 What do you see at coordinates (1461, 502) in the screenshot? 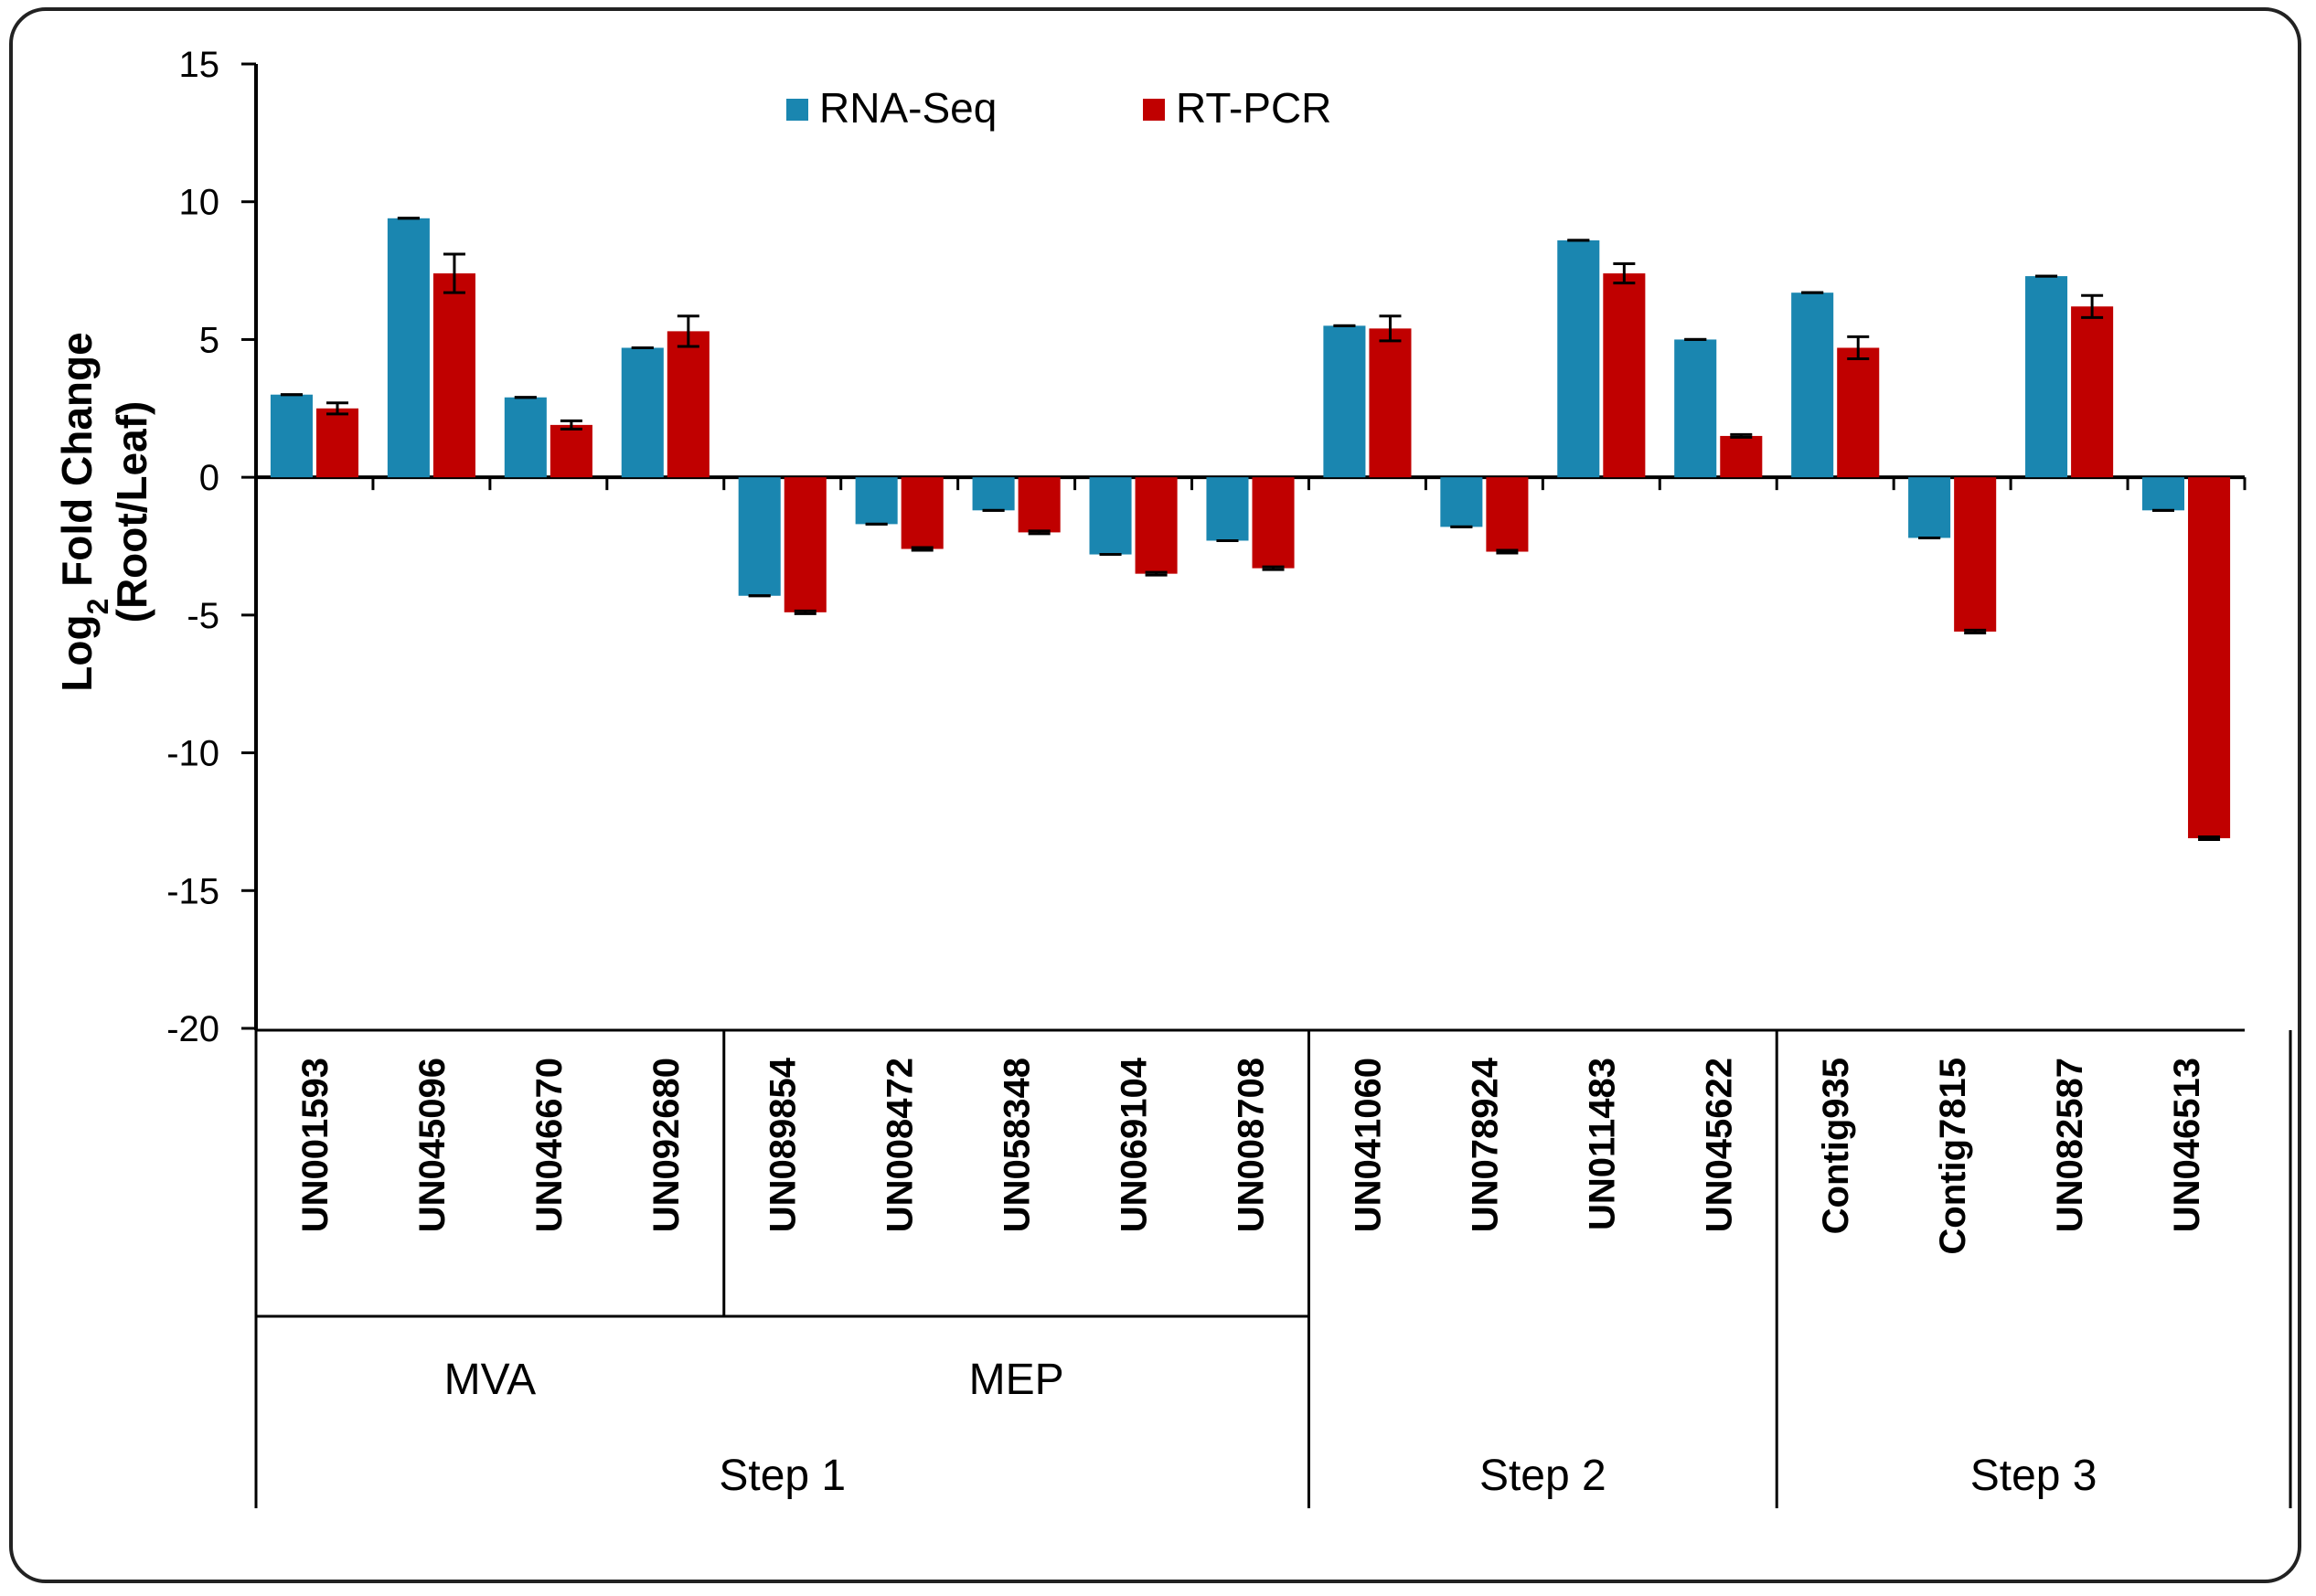
I see `bar-rna-seq-un078924` at bounding box center [1461, 502].